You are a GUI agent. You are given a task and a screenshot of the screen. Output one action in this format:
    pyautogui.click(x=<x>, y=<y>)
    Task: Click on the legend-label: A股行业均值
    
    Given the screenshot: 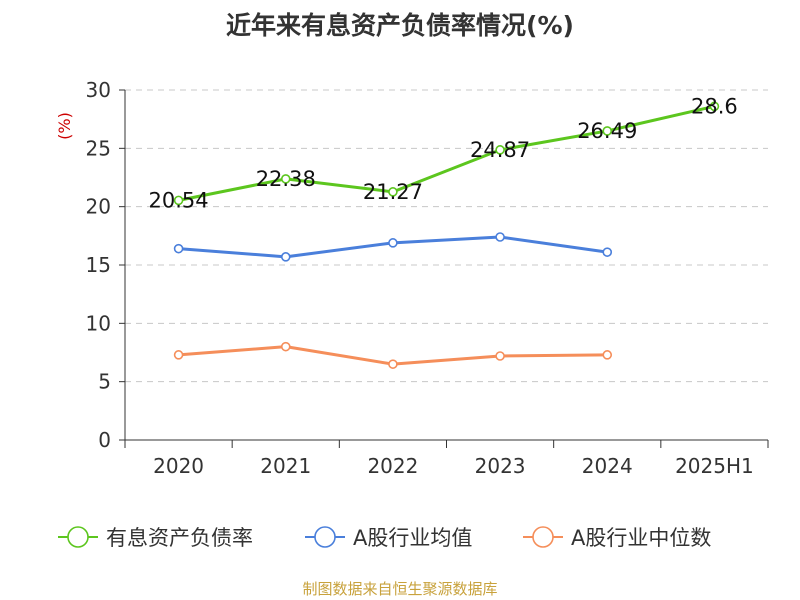 What is the action you would take?
    pyautogui.click(x=412, y=538)
    